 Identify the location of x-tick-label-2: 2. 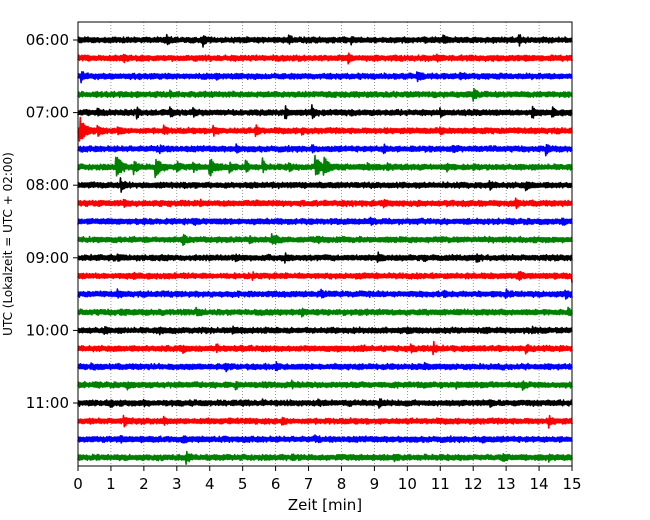
(144, 484).